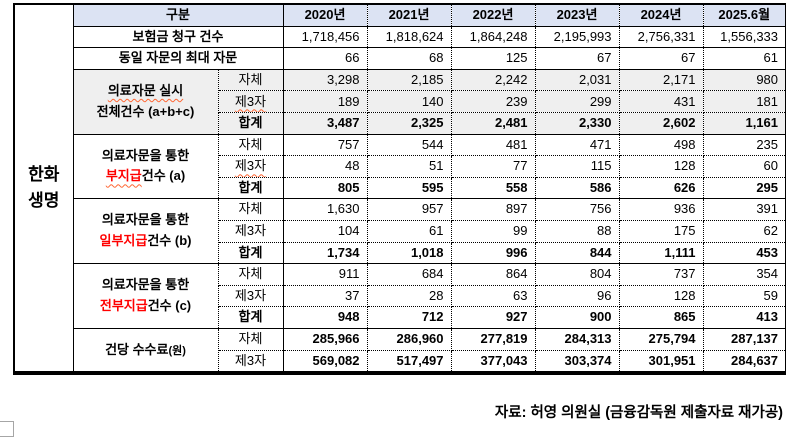 The height and width of the screenshot is (437, 786). What do you see at coordinates (661, 145) in the screenshot?
I see `value-cell: 498` at bounding box center [661, 145].